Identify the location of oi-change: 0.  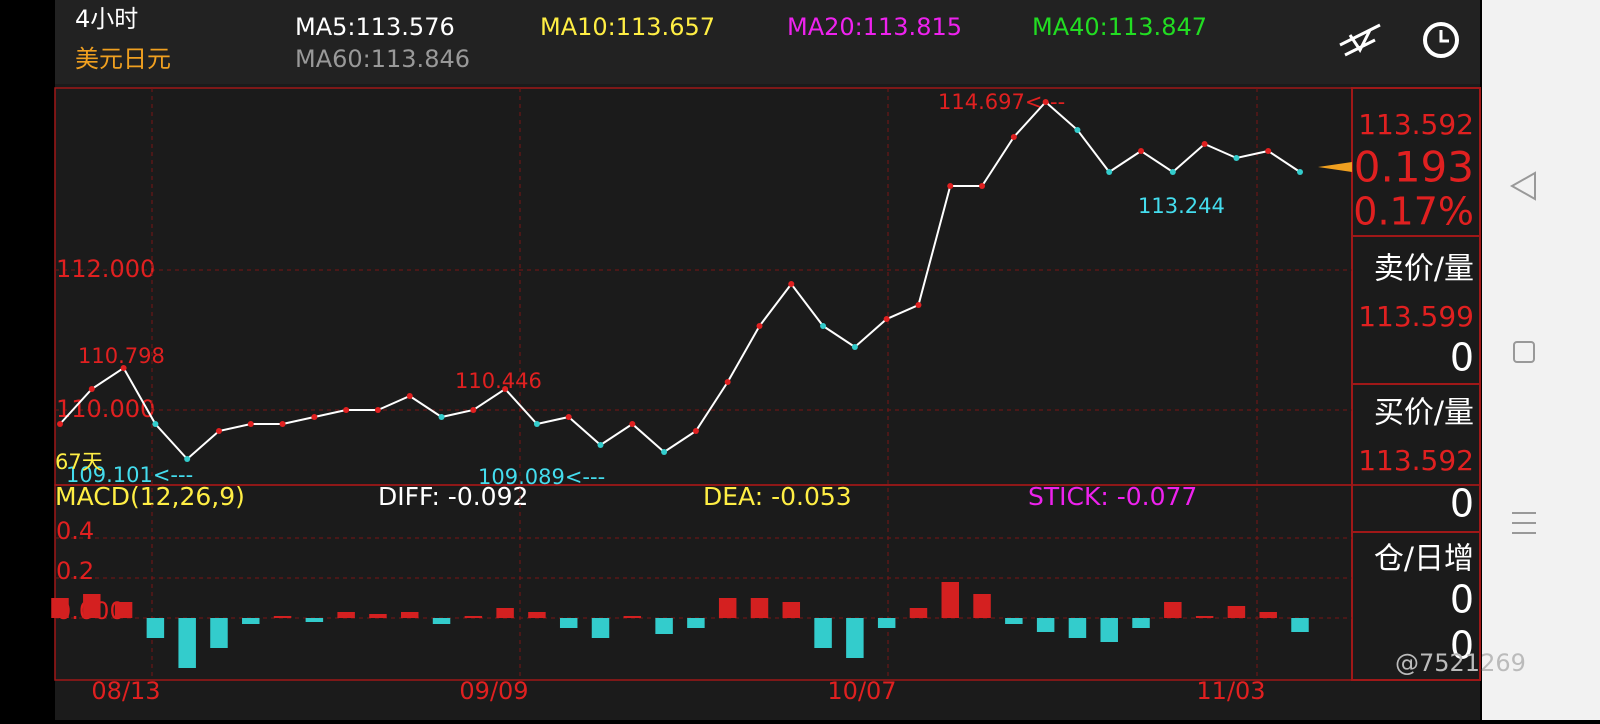
(1462, 646).